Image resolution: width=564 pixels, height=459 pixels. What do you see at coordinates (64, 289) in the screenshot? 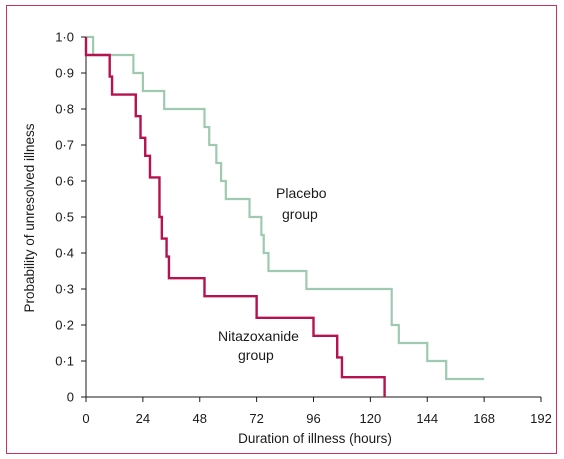
I see `y-tick-label: 0·3` at bounding box center [64, 289].